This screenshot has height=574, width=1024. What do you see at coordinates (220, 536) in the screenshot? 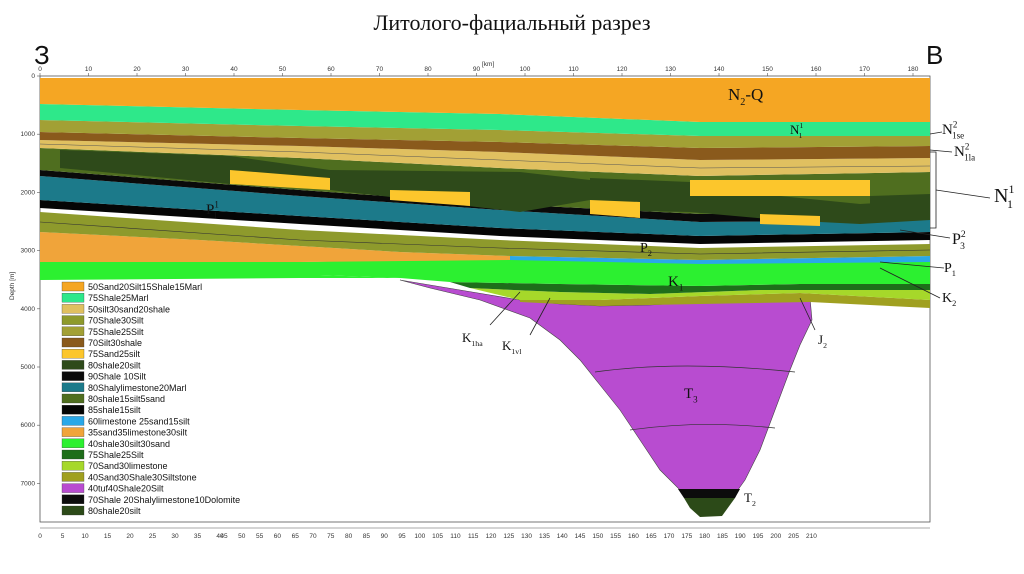
I see `bottom-tick-label: 40` at bounding box center [220, 536].